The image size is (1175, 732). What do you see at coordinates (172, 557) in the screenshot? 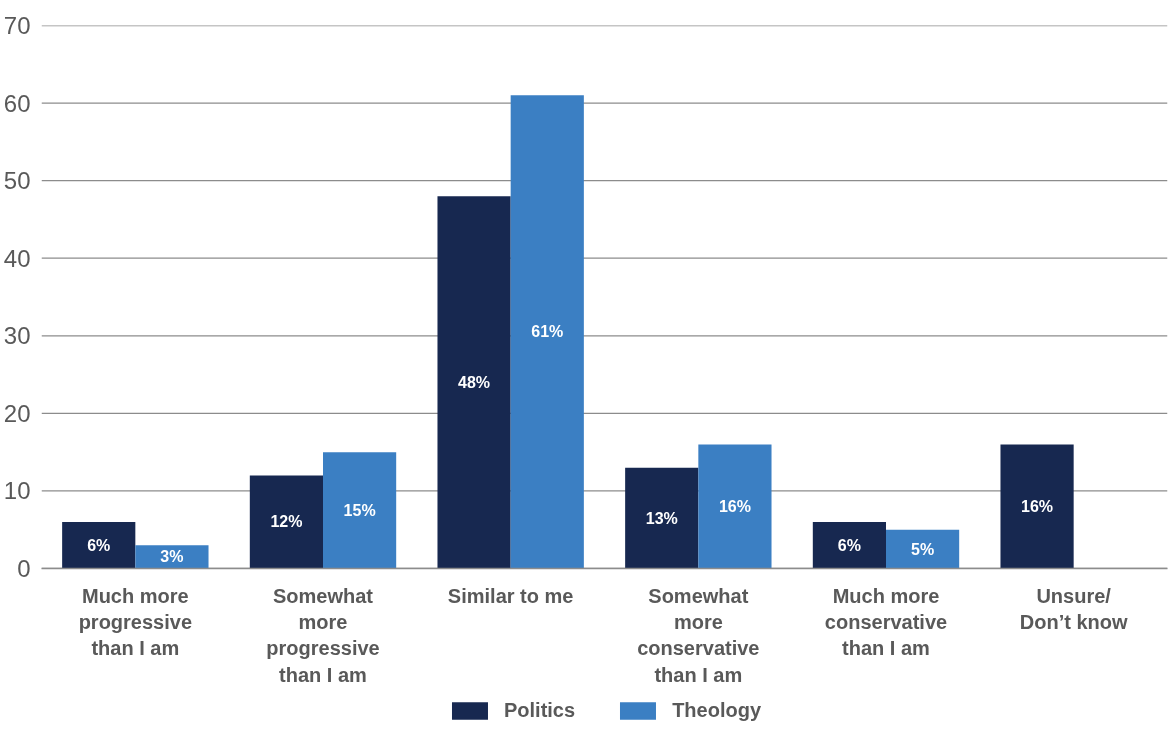
I see `data-label: 3%` at bounding box center [172, 557].